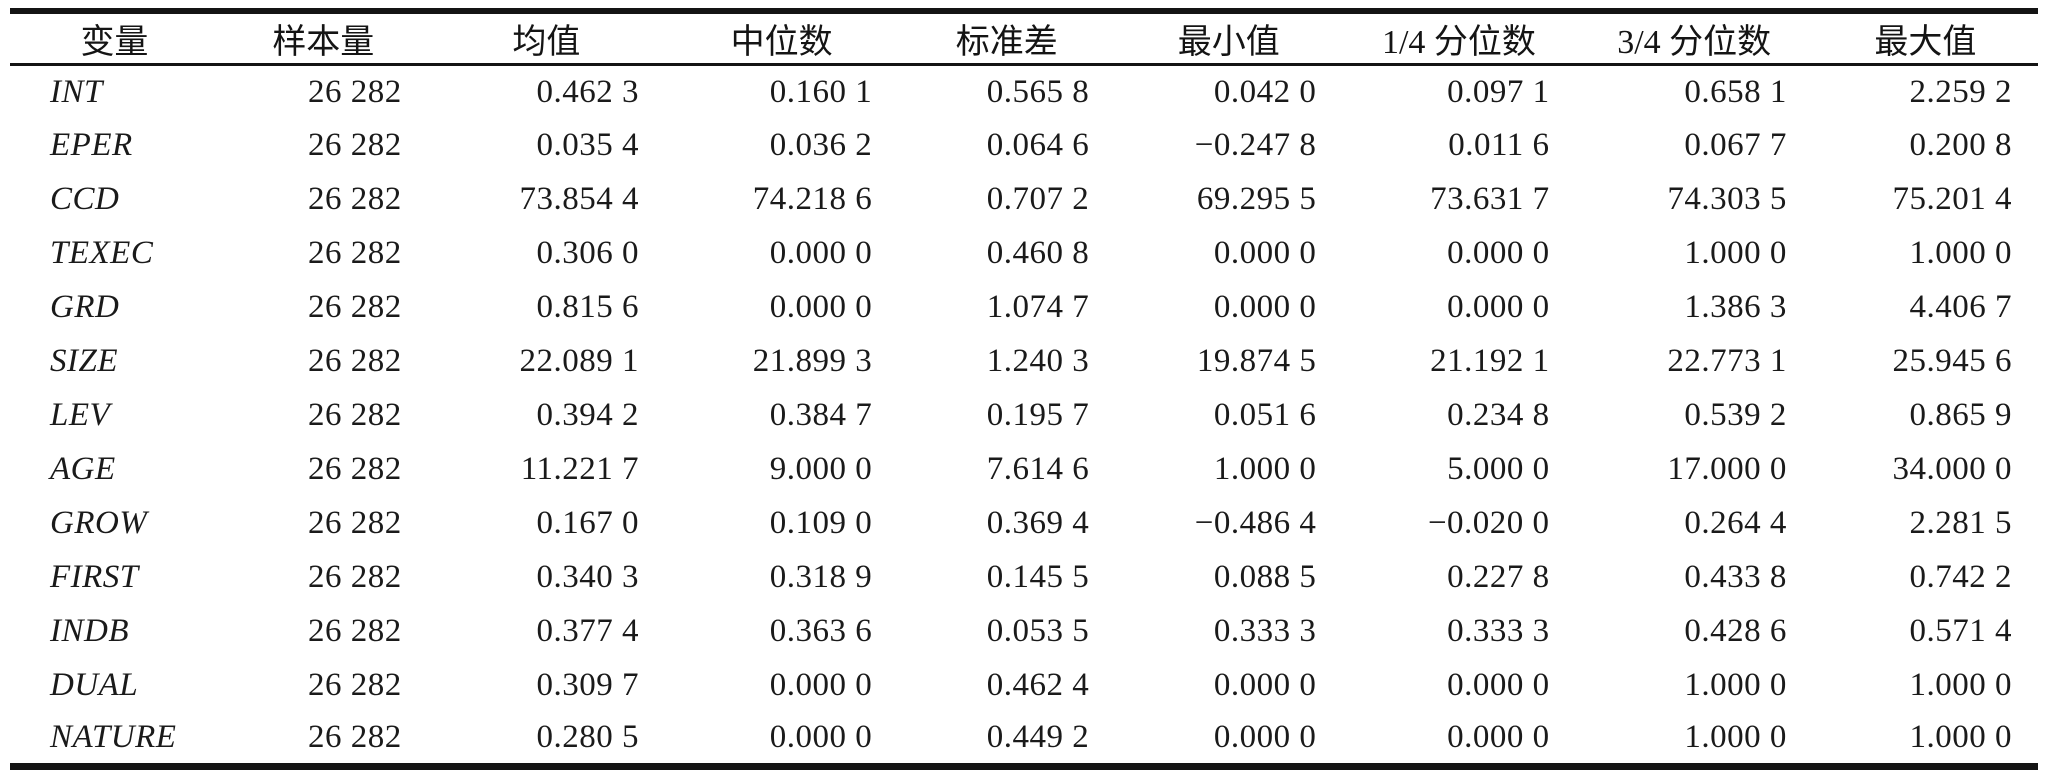  I want to click on value-cell: 0.042 0, so click(1265, 91).